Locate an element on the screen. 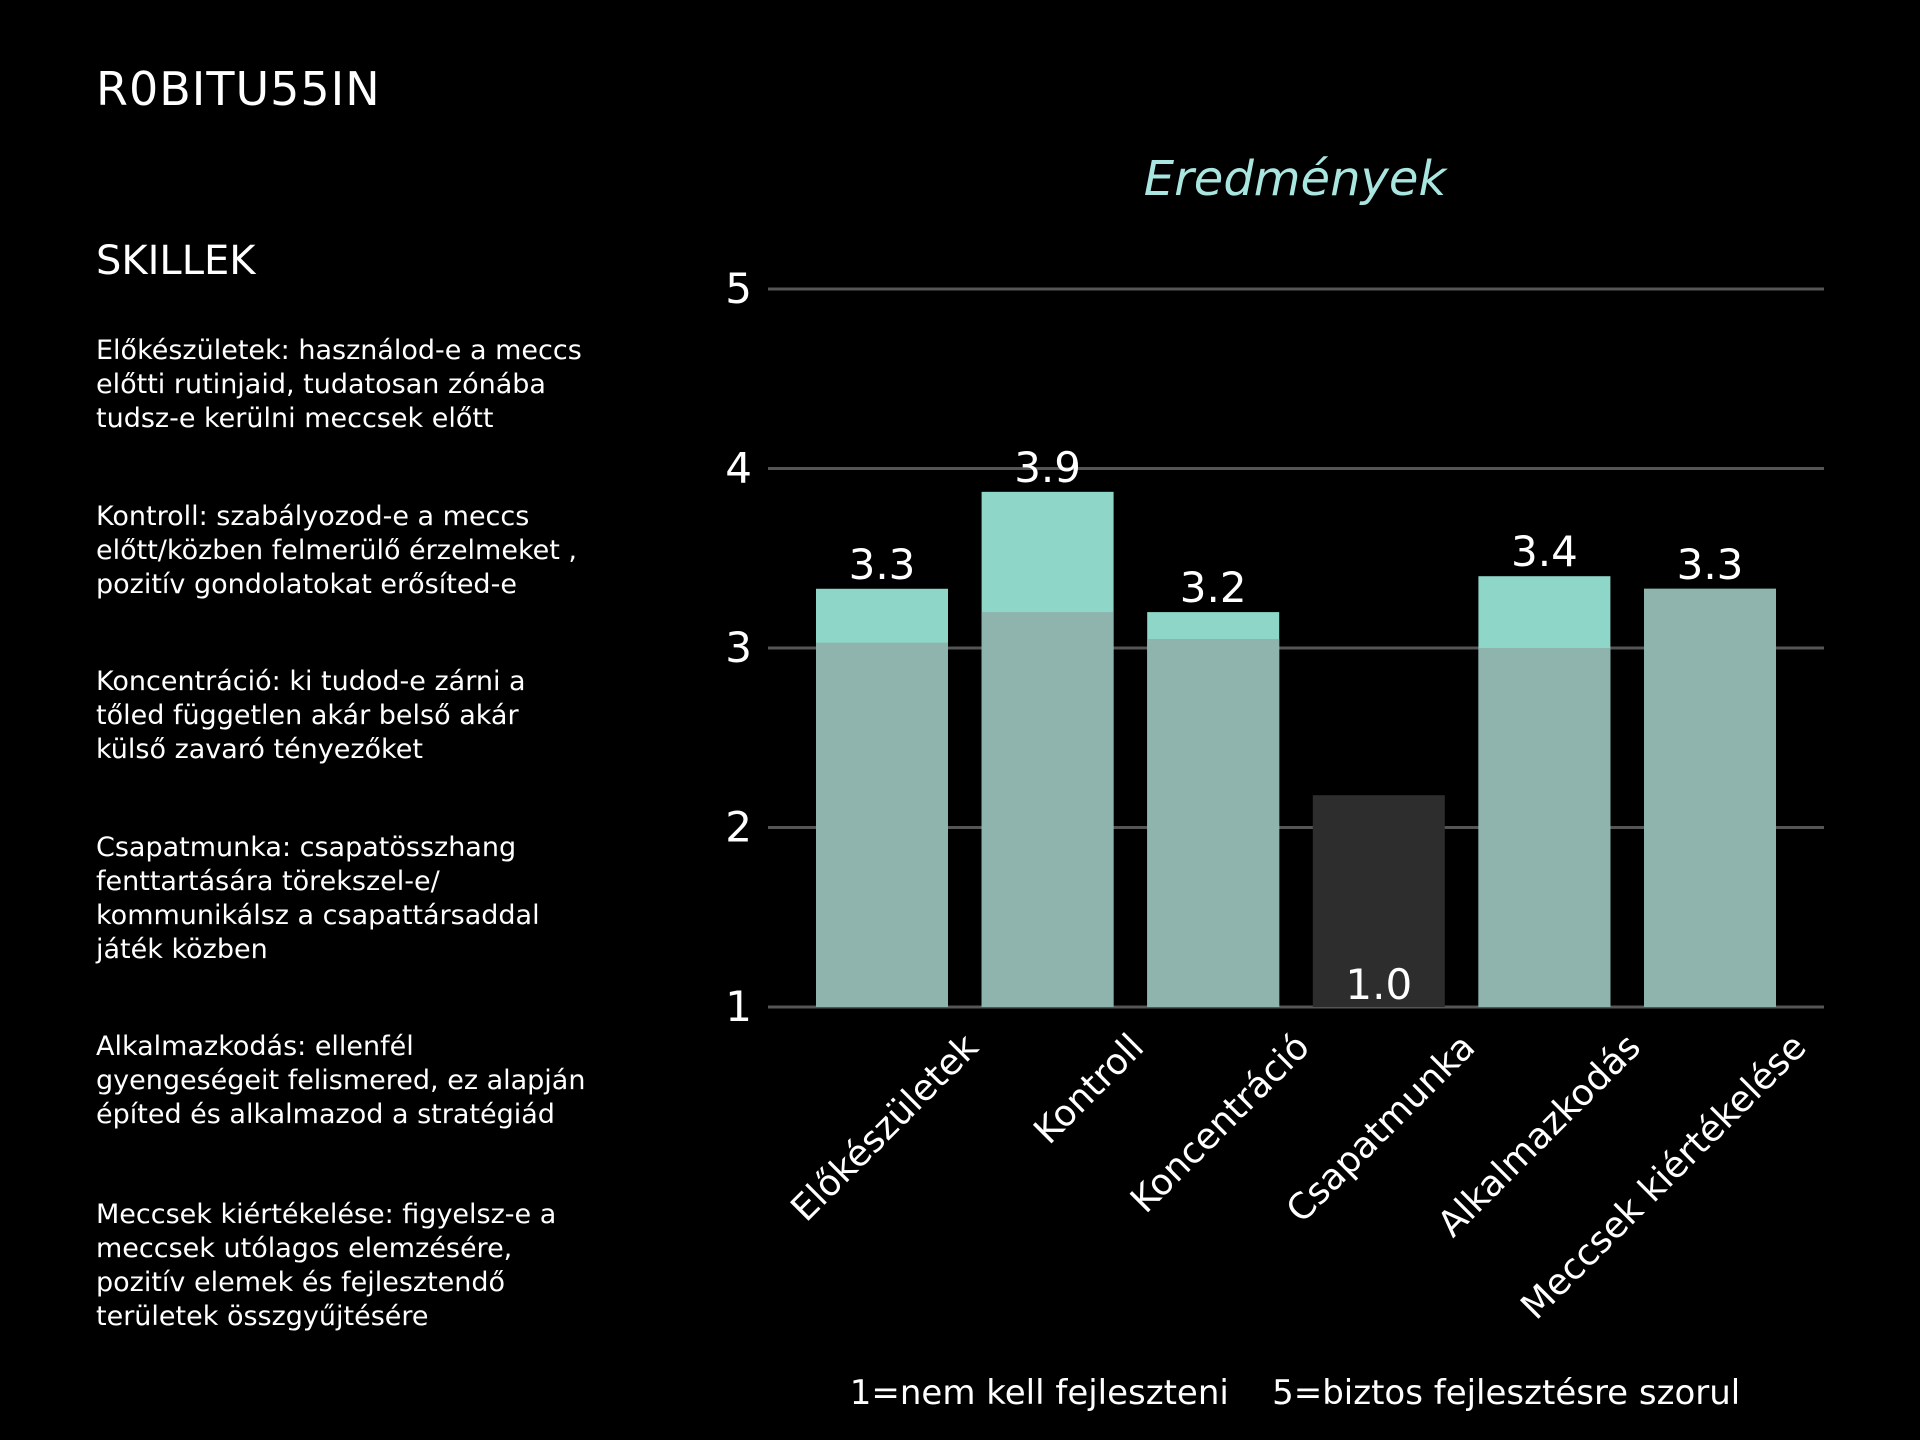 The image size is (1920, 1440). y-tick-label-5: 5 is located at coordinates (738, 288).